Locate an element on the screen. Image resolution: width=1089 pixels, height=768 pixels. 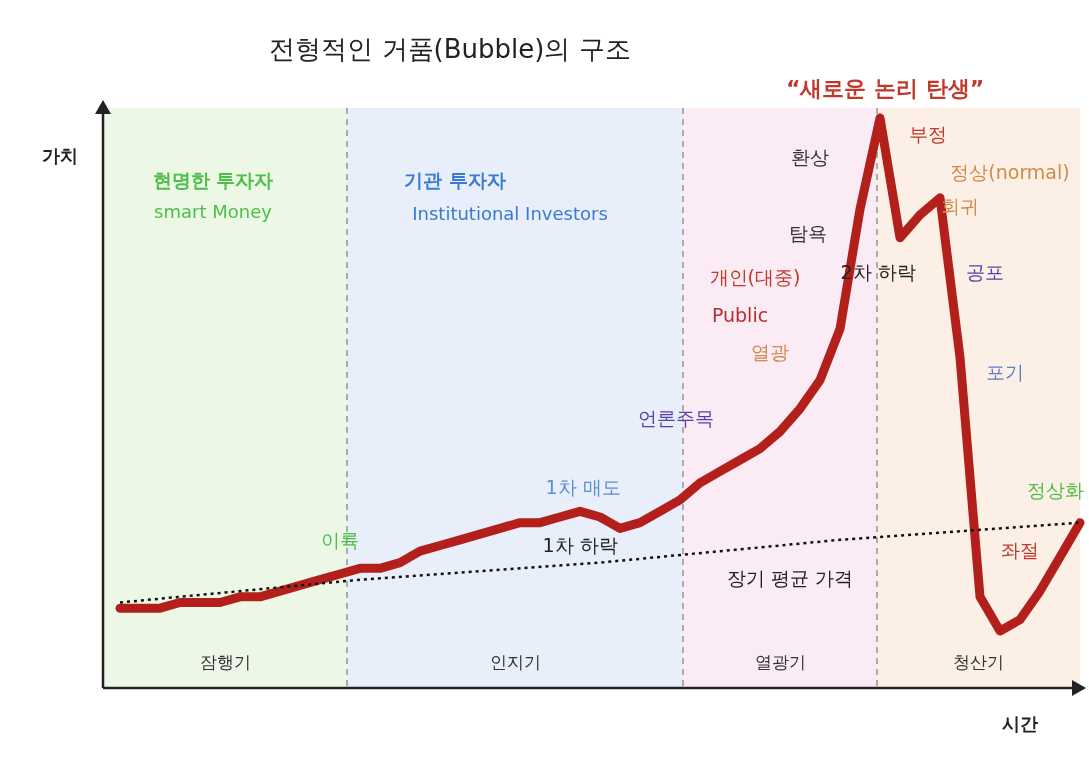
annotation: 이륙 is located at coordinates (340, 540).